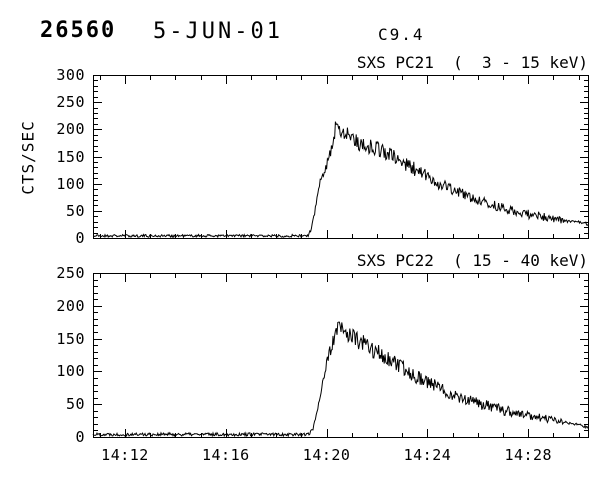  What do you see at coordinates (218, 31) in the screenshot?
I see `event-date: 5-JUN-01` at bounding box center [218, 31].